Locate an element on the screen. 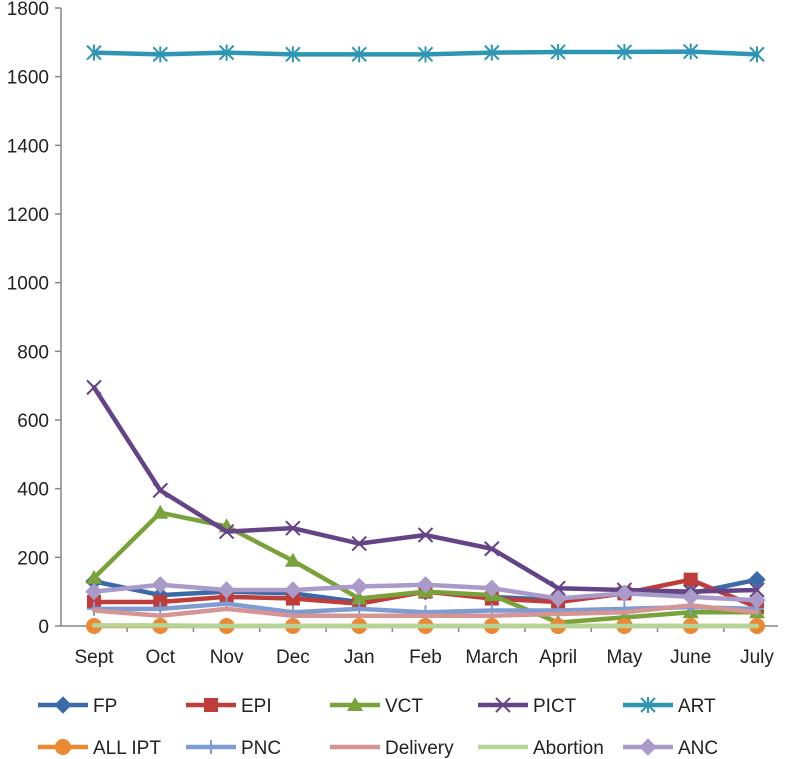 This screenshot has height=759, width=790. legend-item-pict: PICT is located at coordinates (527, 706).